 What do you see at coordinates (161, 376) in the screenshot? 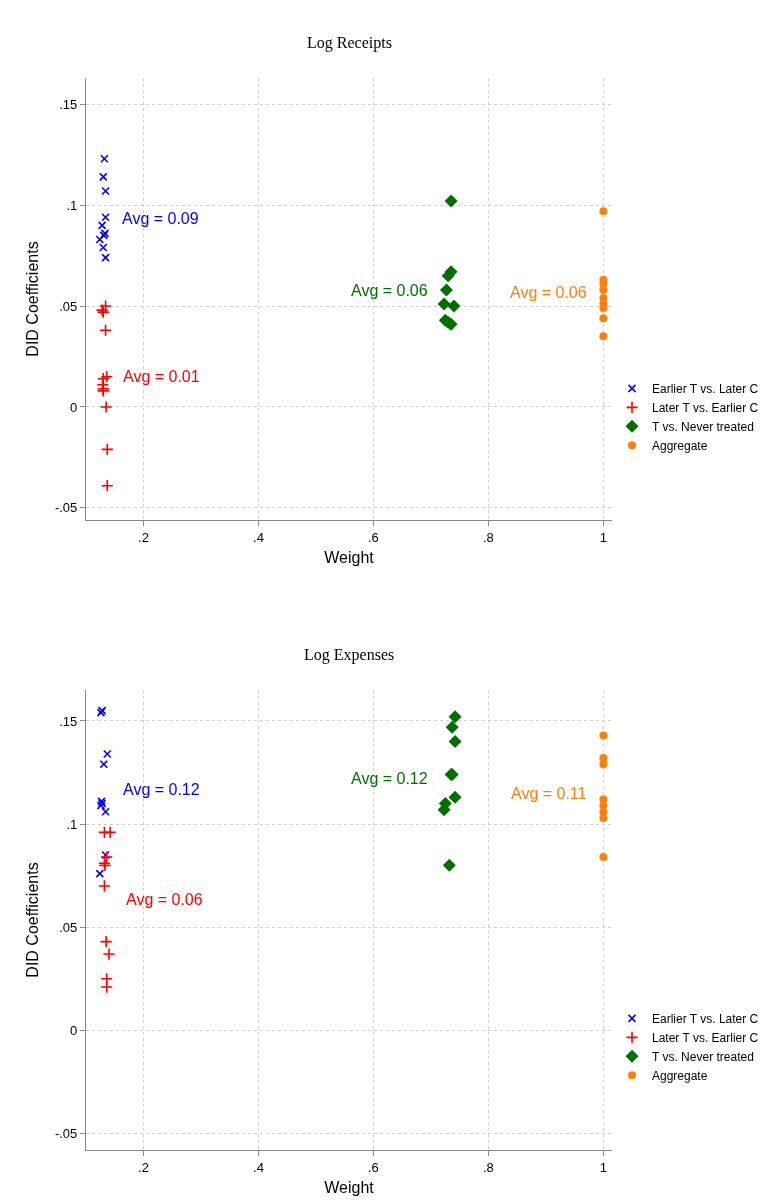
I see `annotation: Avg = 0.01` at bounding box center [161, 376].